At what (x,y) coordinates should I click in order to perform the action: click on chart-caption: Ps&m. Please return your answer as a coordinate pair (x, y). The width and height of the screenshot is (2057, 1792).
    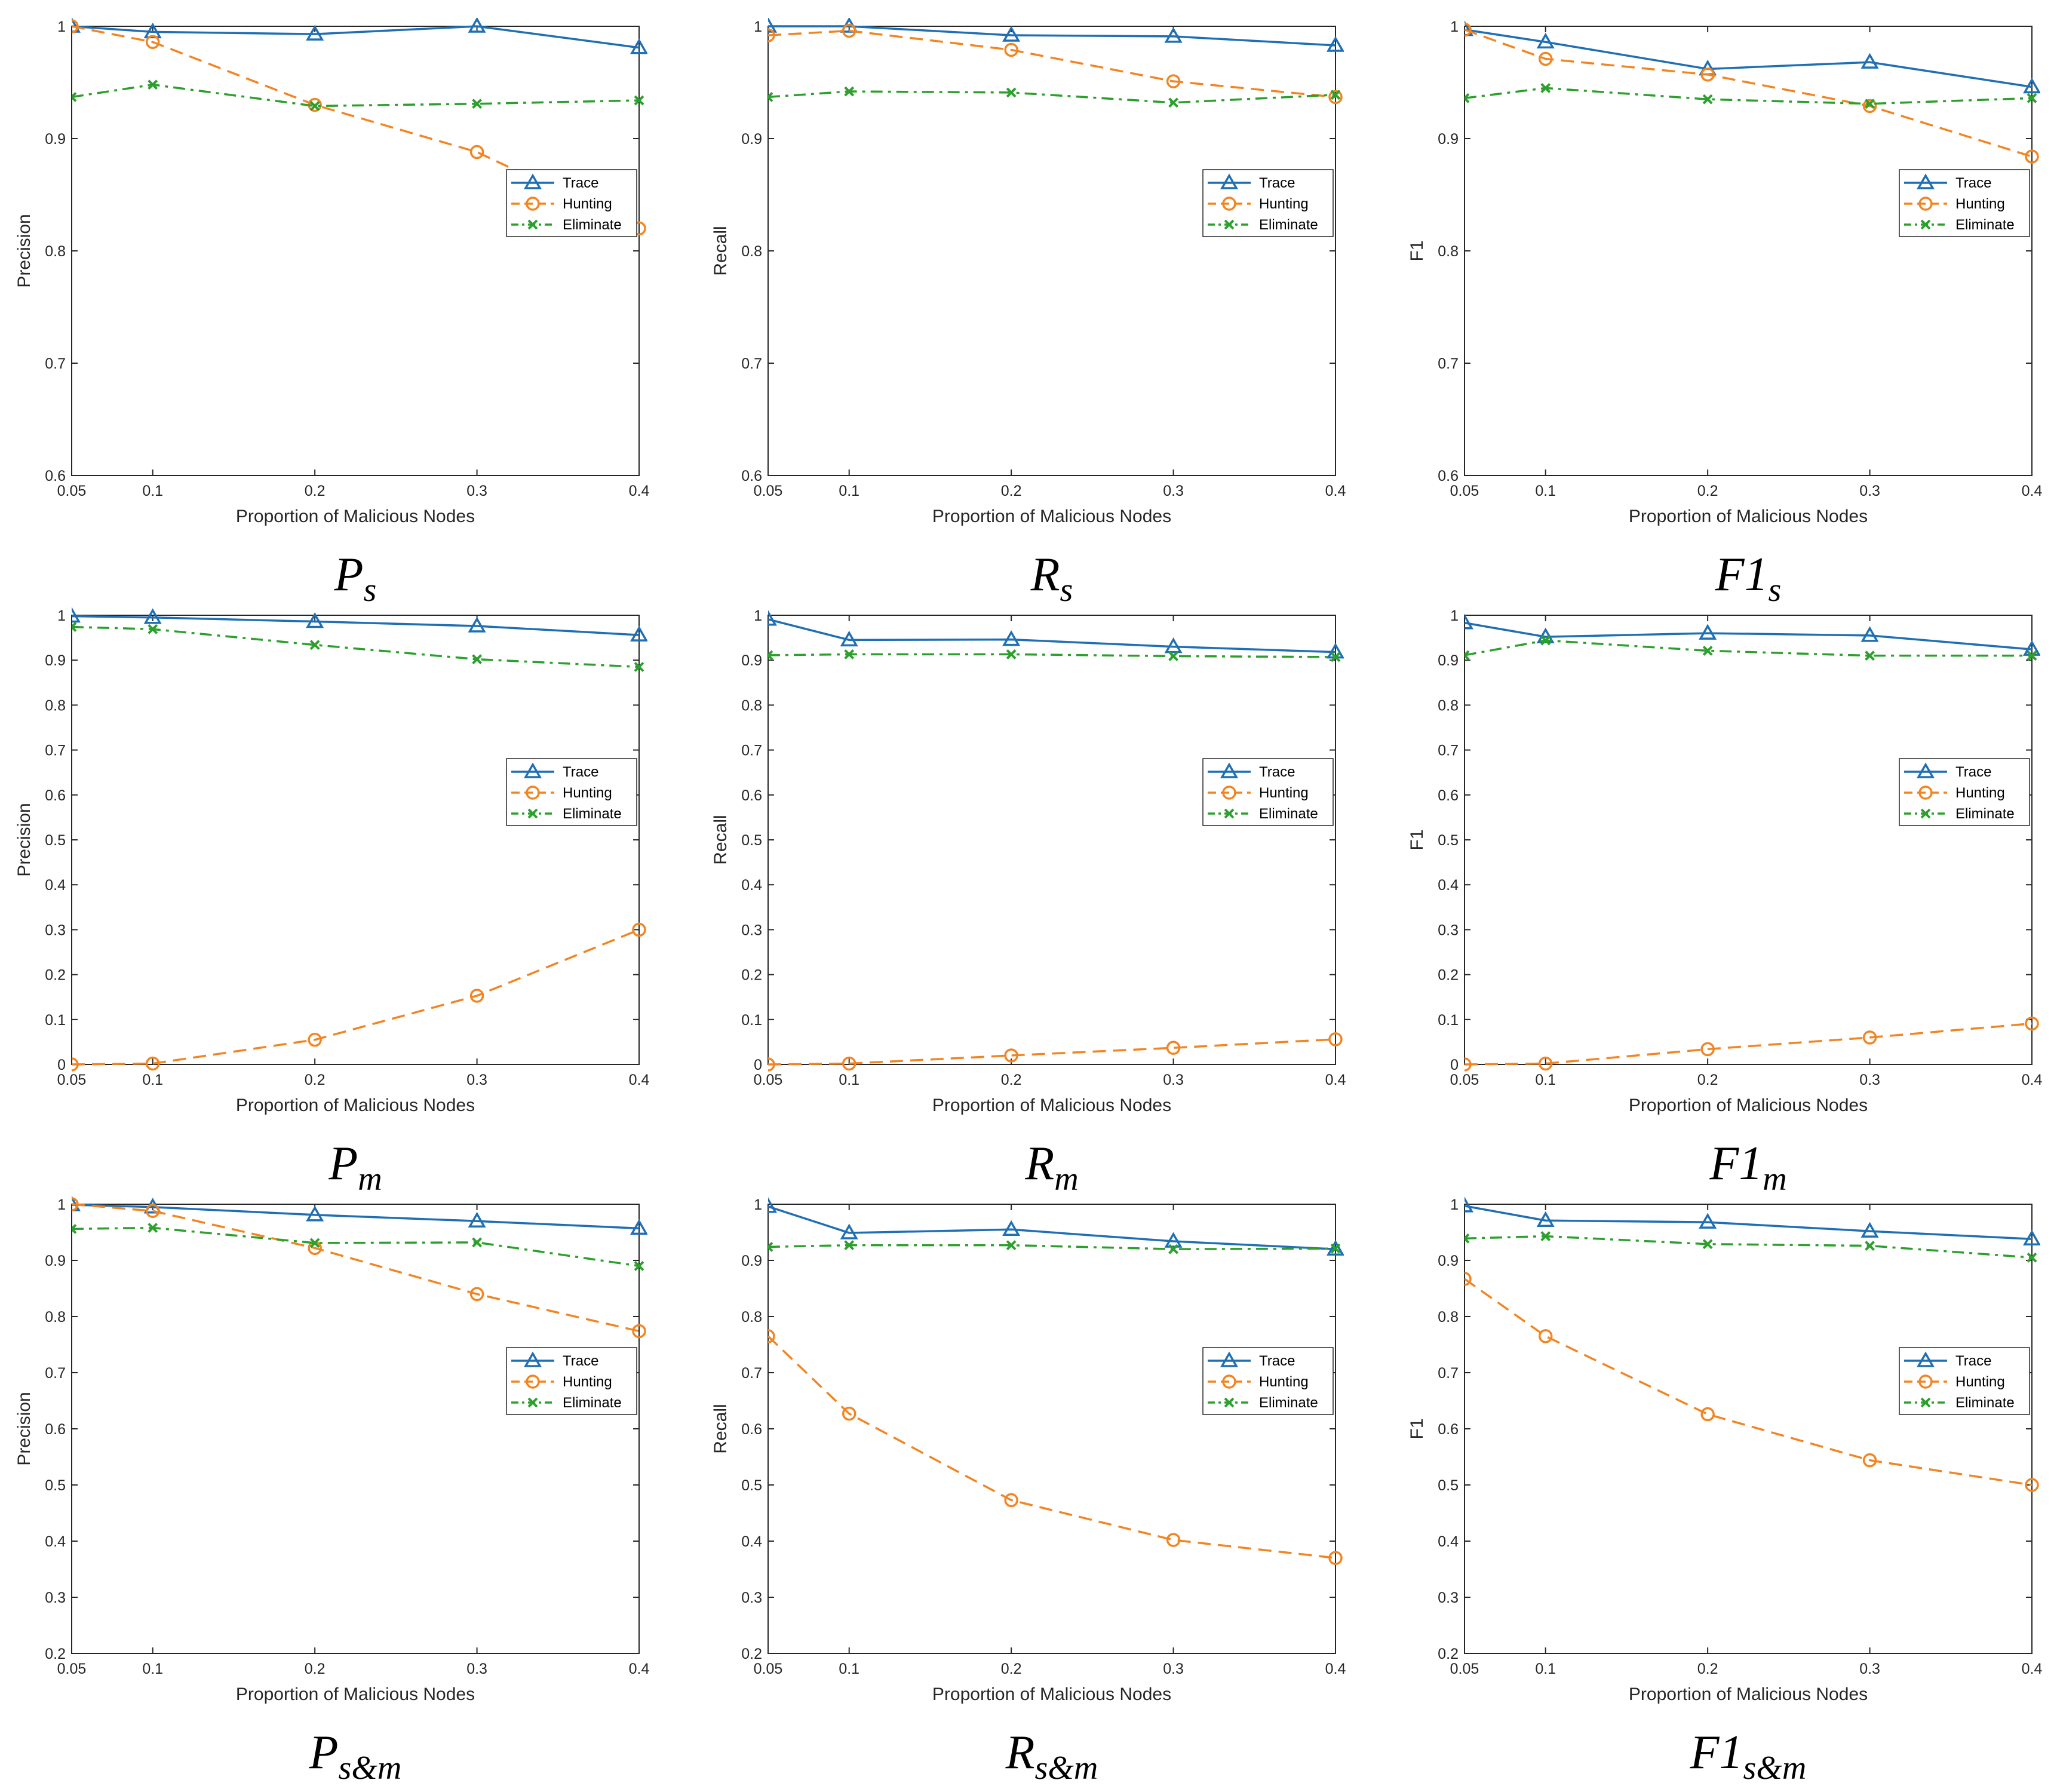
    Looking at the image, I should click on (355, 1756).